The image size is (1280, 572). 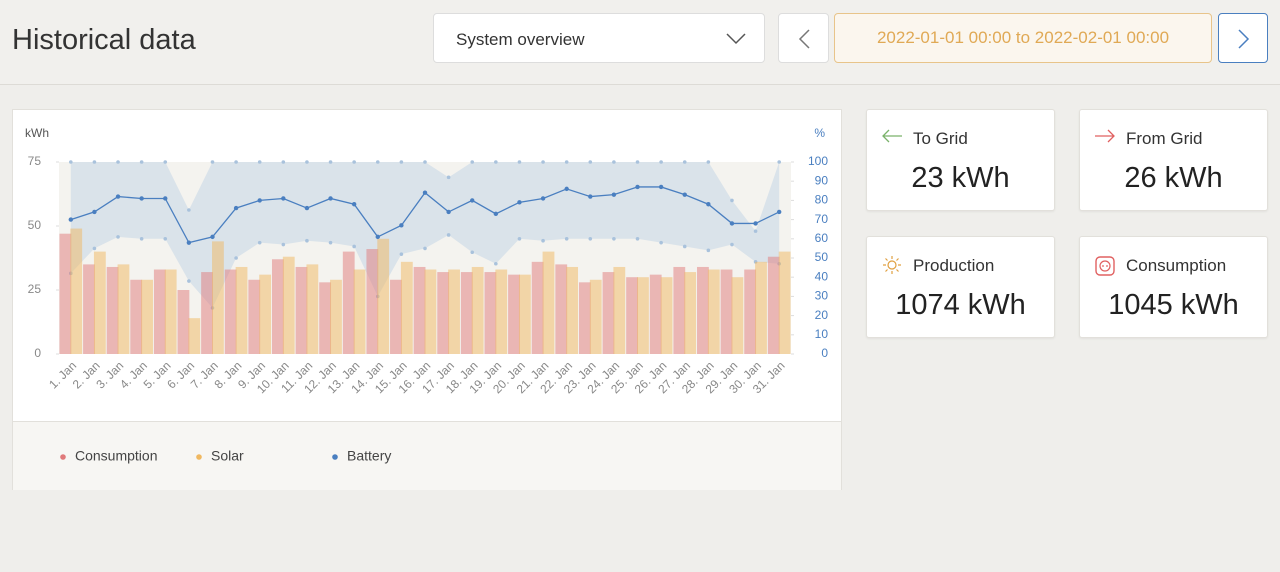 I want to click on view-dropdown: System overview, so click(x=599, y=38).